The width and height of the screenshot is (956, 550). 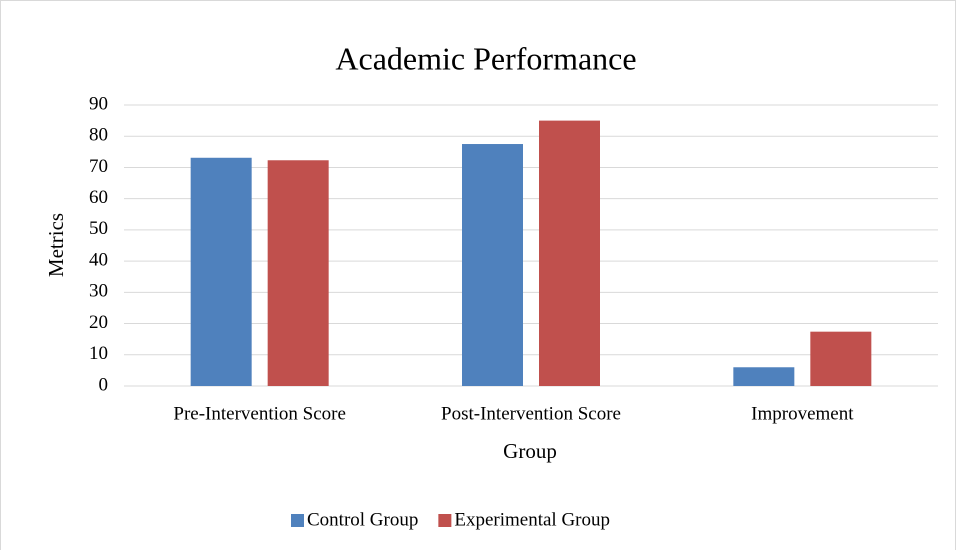 I want to click on y-tick-label: 60, so click(x=98, y=197).